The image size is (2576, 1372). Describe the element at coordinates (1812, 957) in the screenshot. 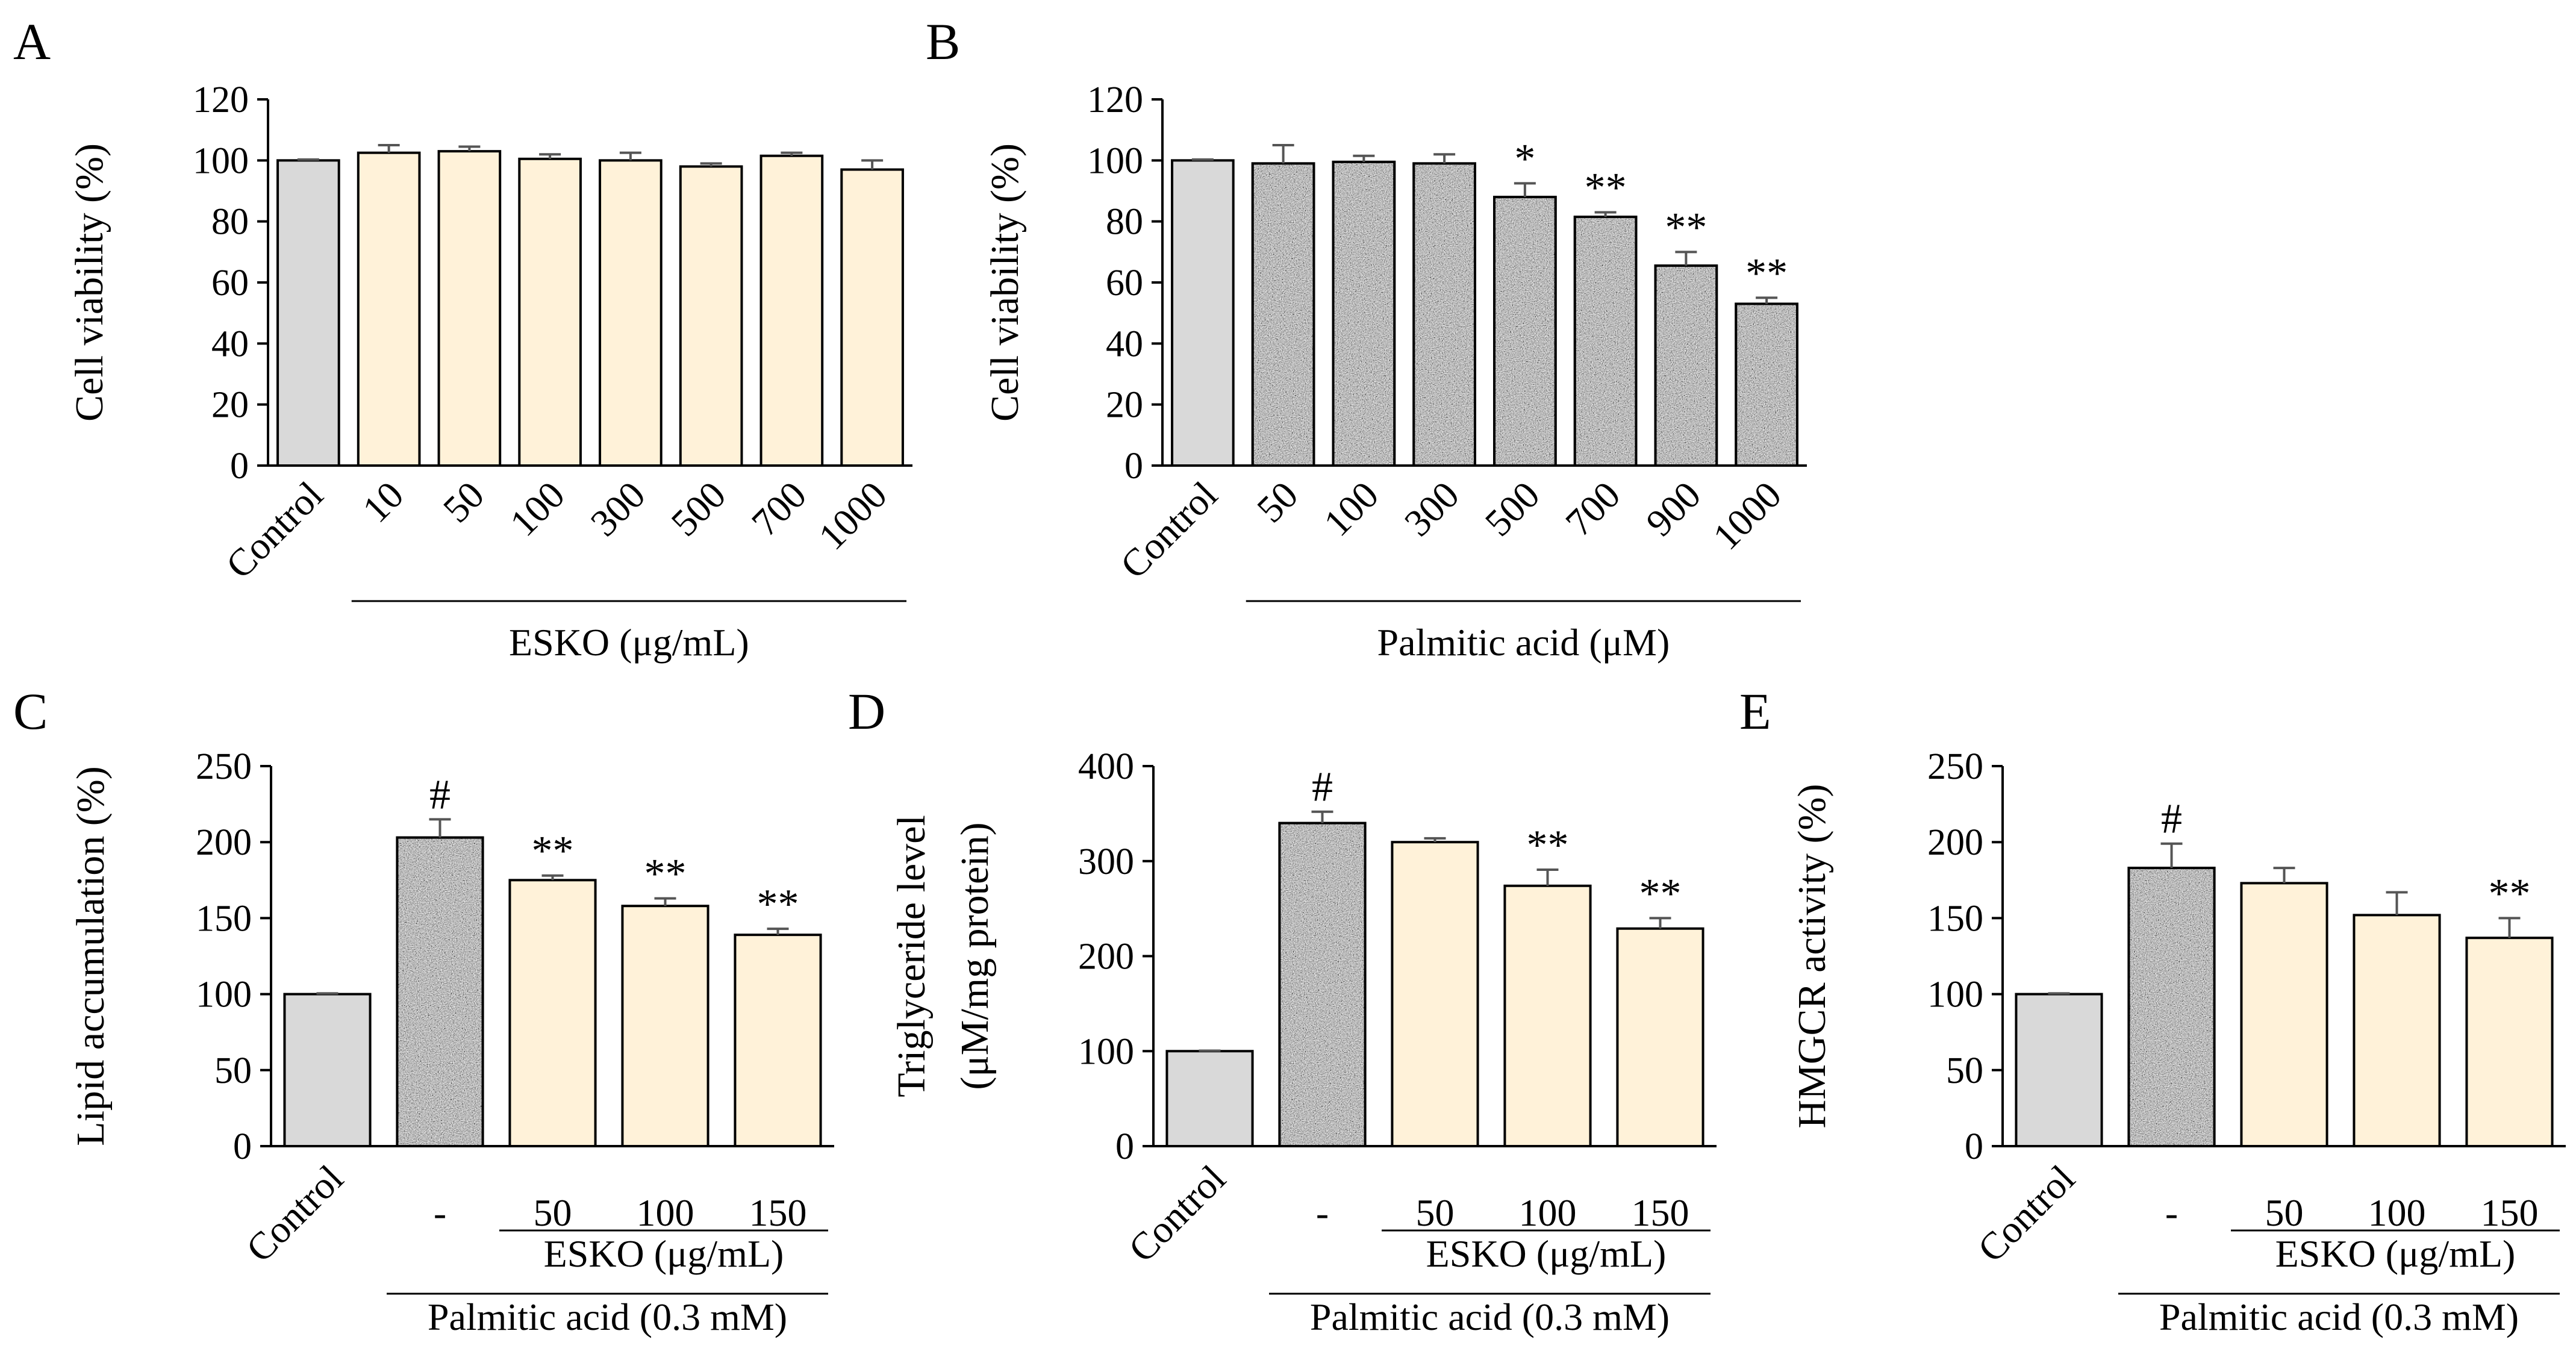

I see `y-axis-label: HMGCR activity (%)` at that location.